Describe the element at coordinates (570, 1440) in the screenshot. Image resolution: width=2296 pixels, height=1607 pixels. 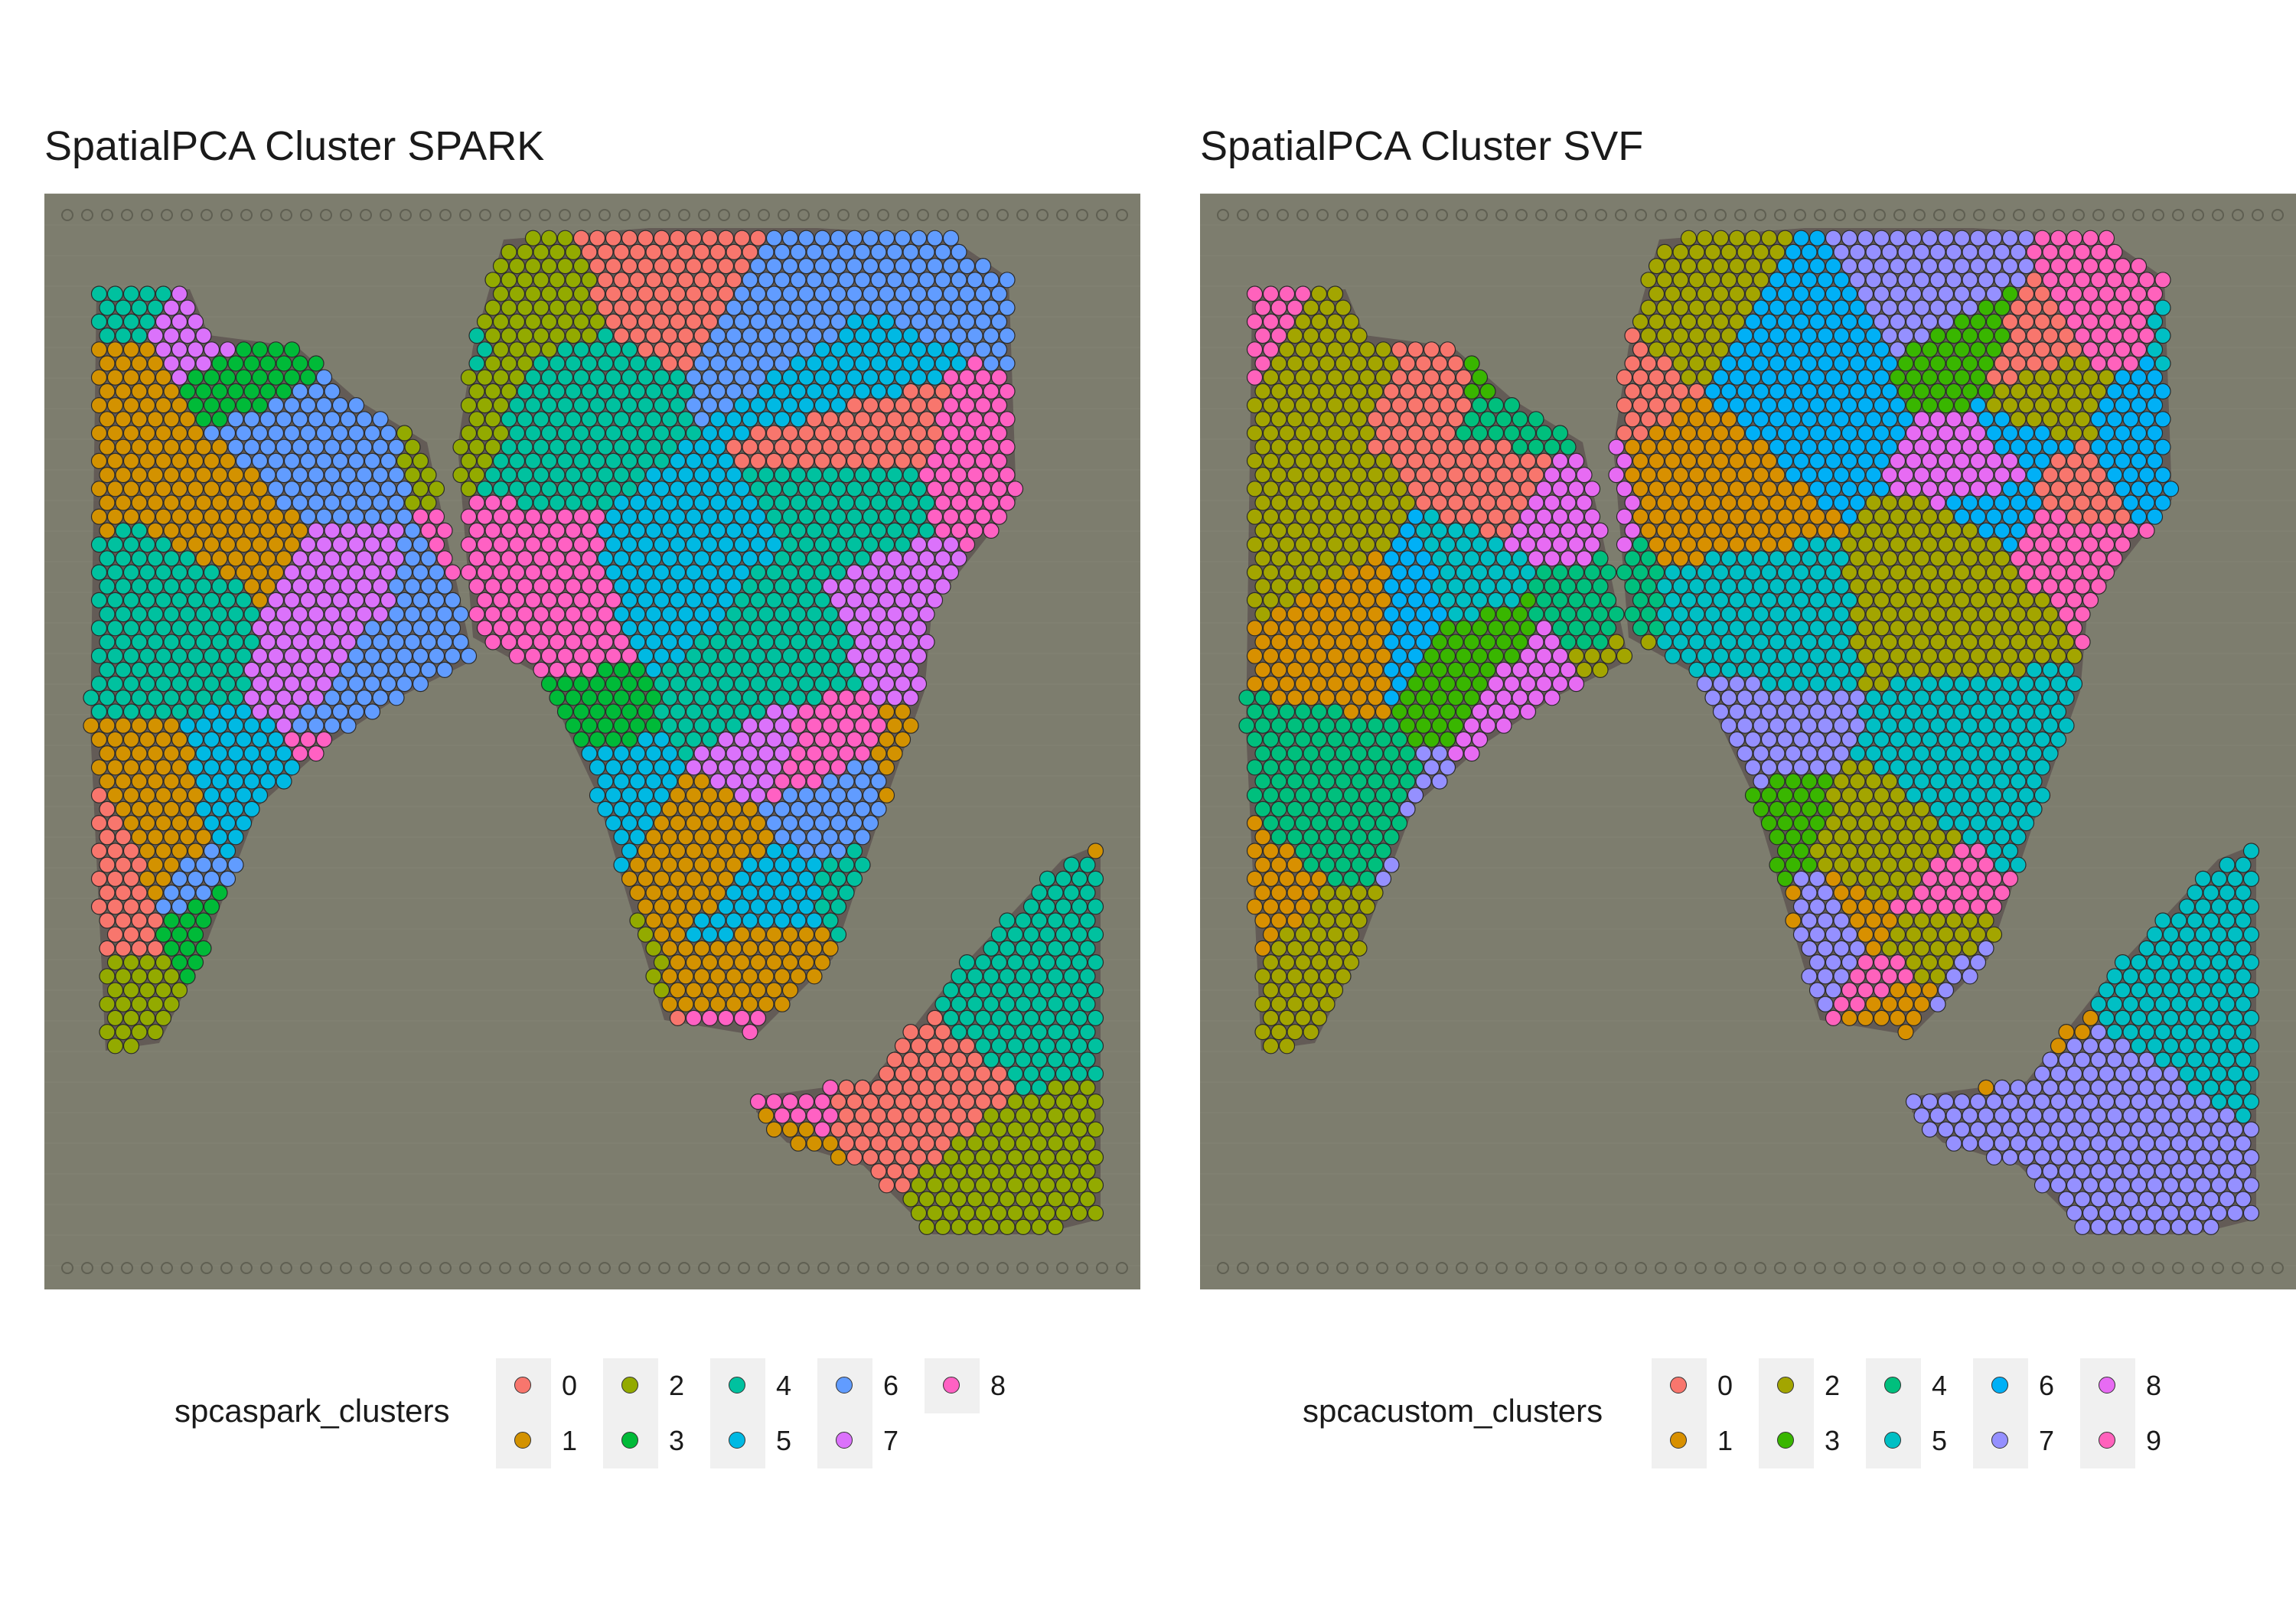
I see `legend-label: 1` at that location.